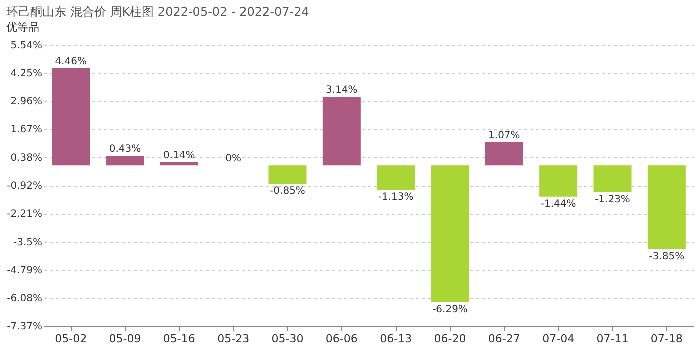  Describe the element at coordinates (342, 90) in the screenshot. I see `data-label: 3.14%` at that location.